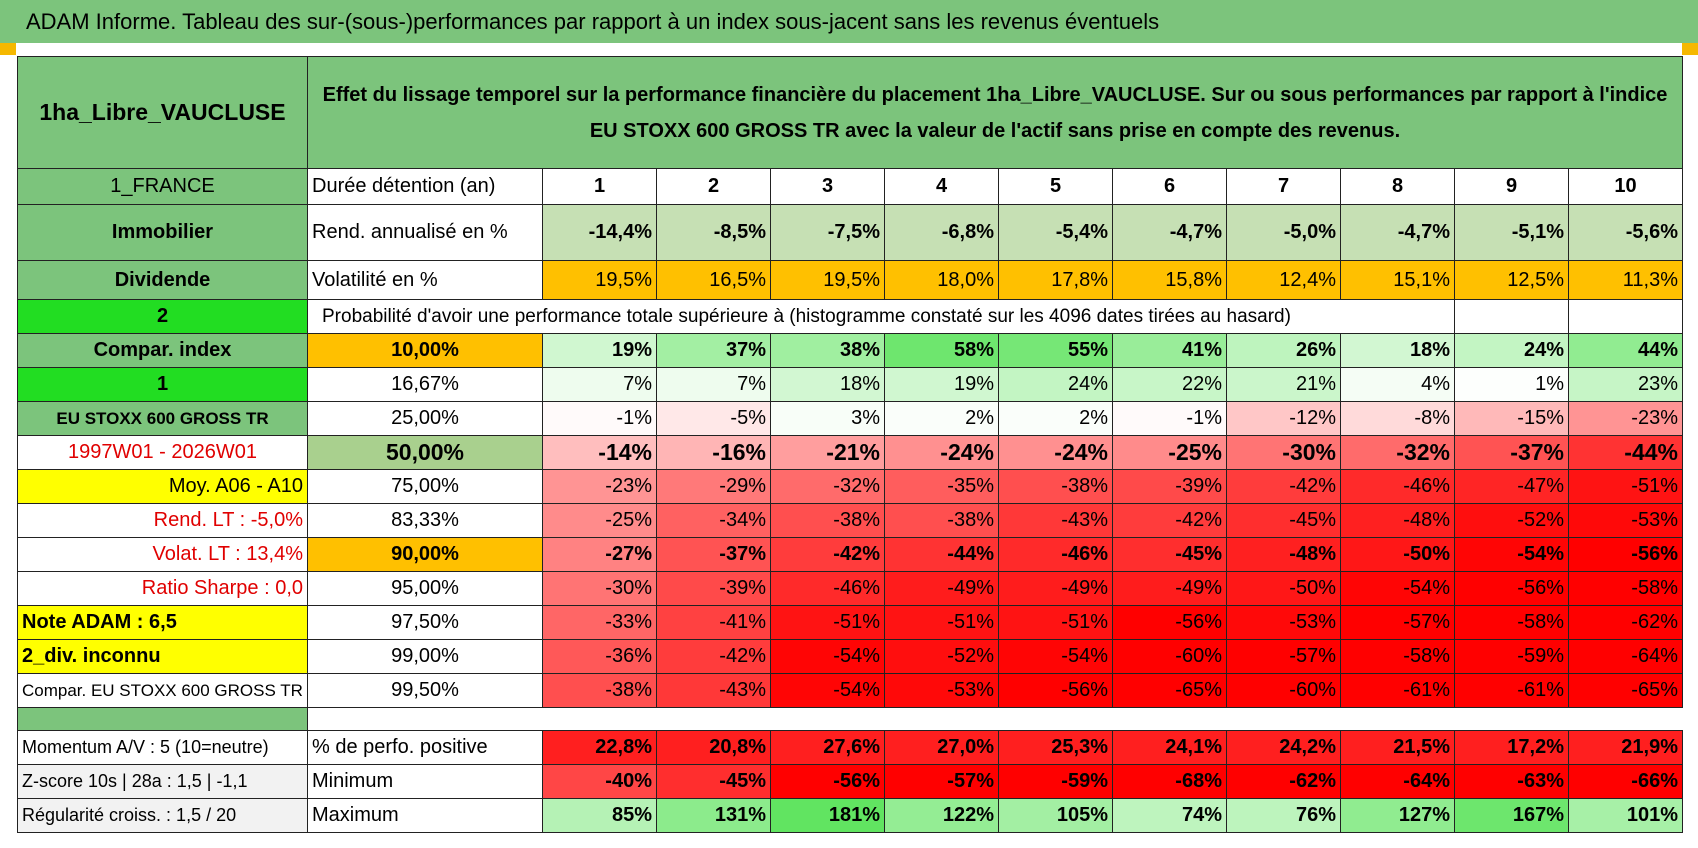 The width and height of the screenshot is (1698, 848). What do you see at coordinates (162, 719) in the screenshot?
I see `spacer` at bounding box center [162, 719].